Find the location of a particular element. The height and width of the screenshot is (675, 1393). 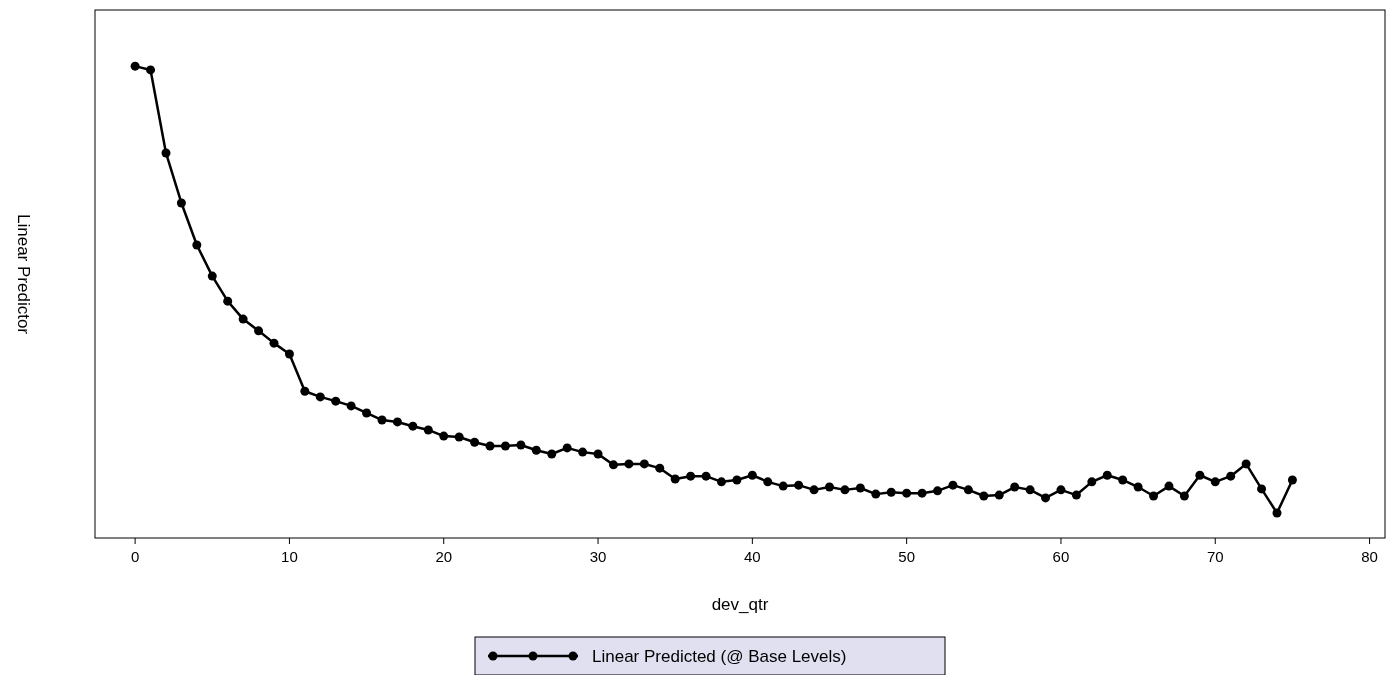

x-tick-label: 50 is located at coordinates (906, 556).